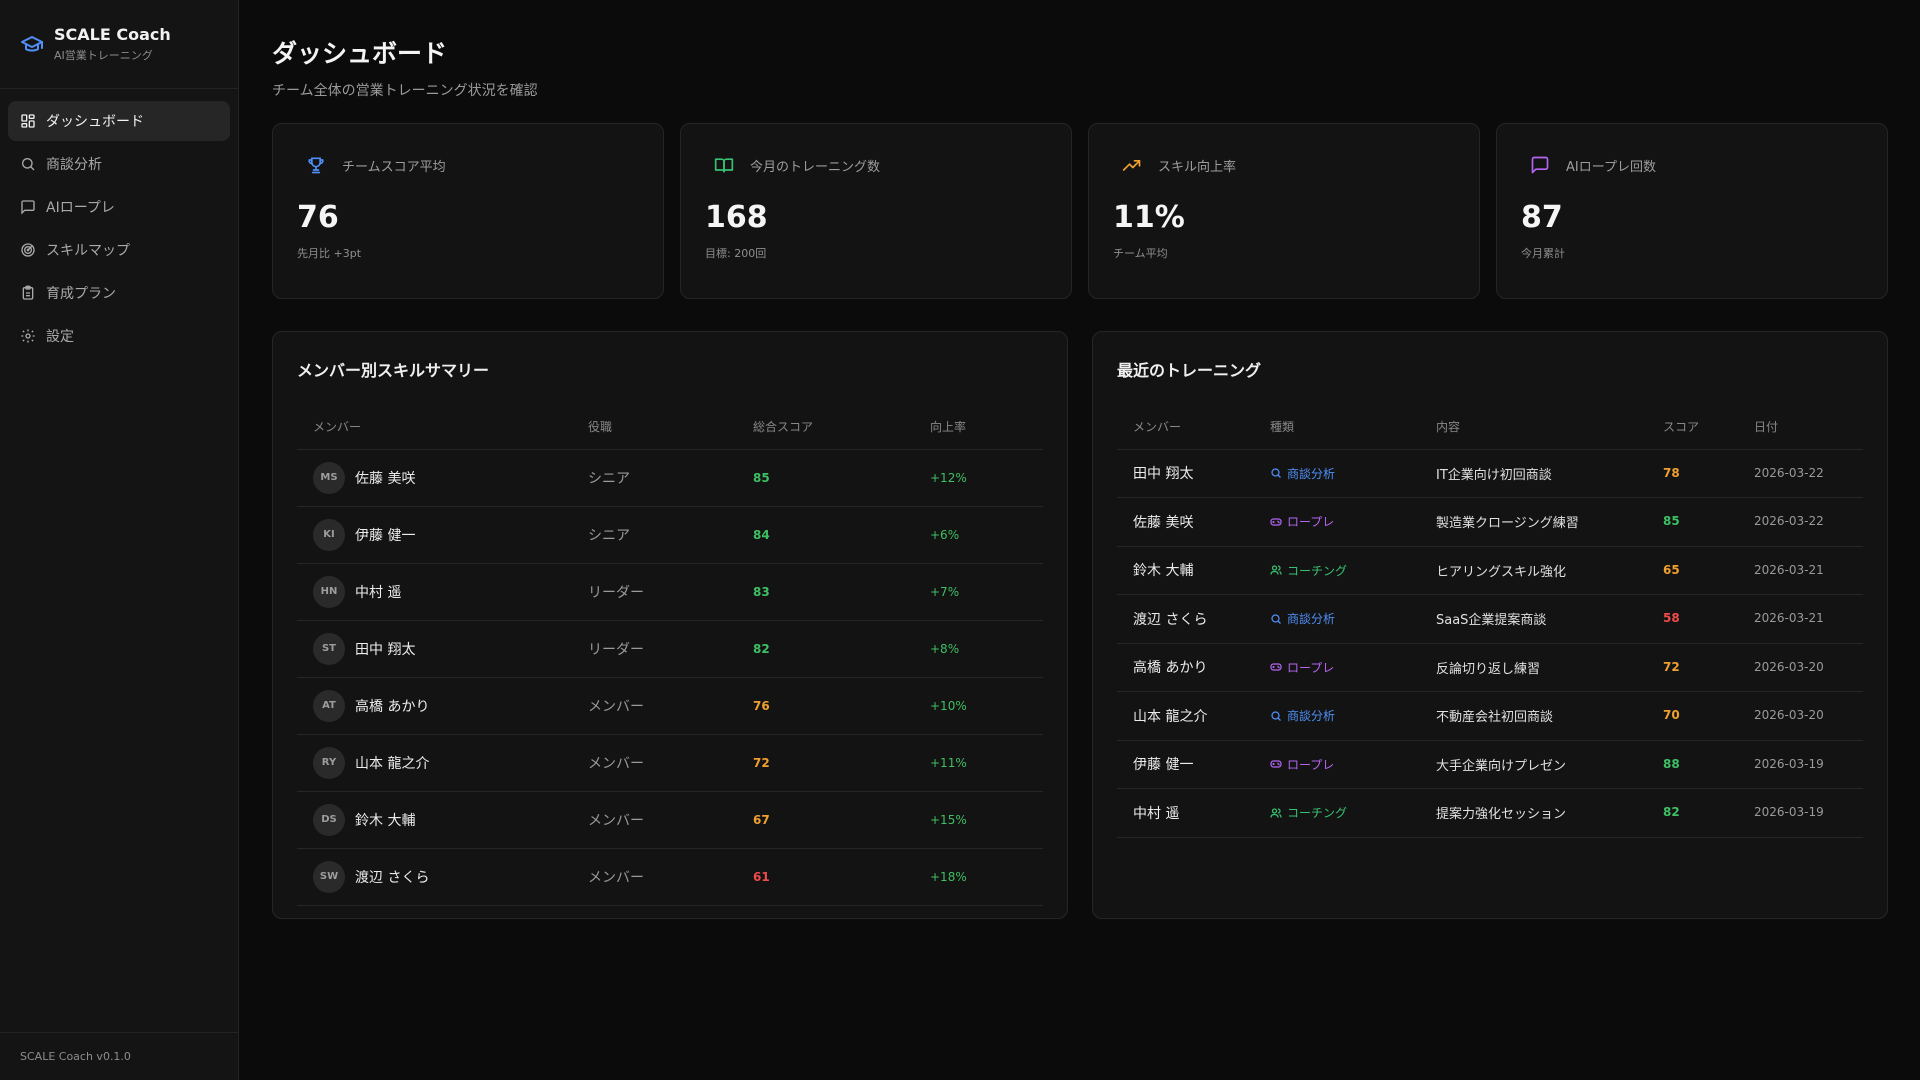 This screenshot has width=1920, height=1080. Describe the element at coordinates (1800, 427) in the screenshot. I see `column-header: 日付` at that location.